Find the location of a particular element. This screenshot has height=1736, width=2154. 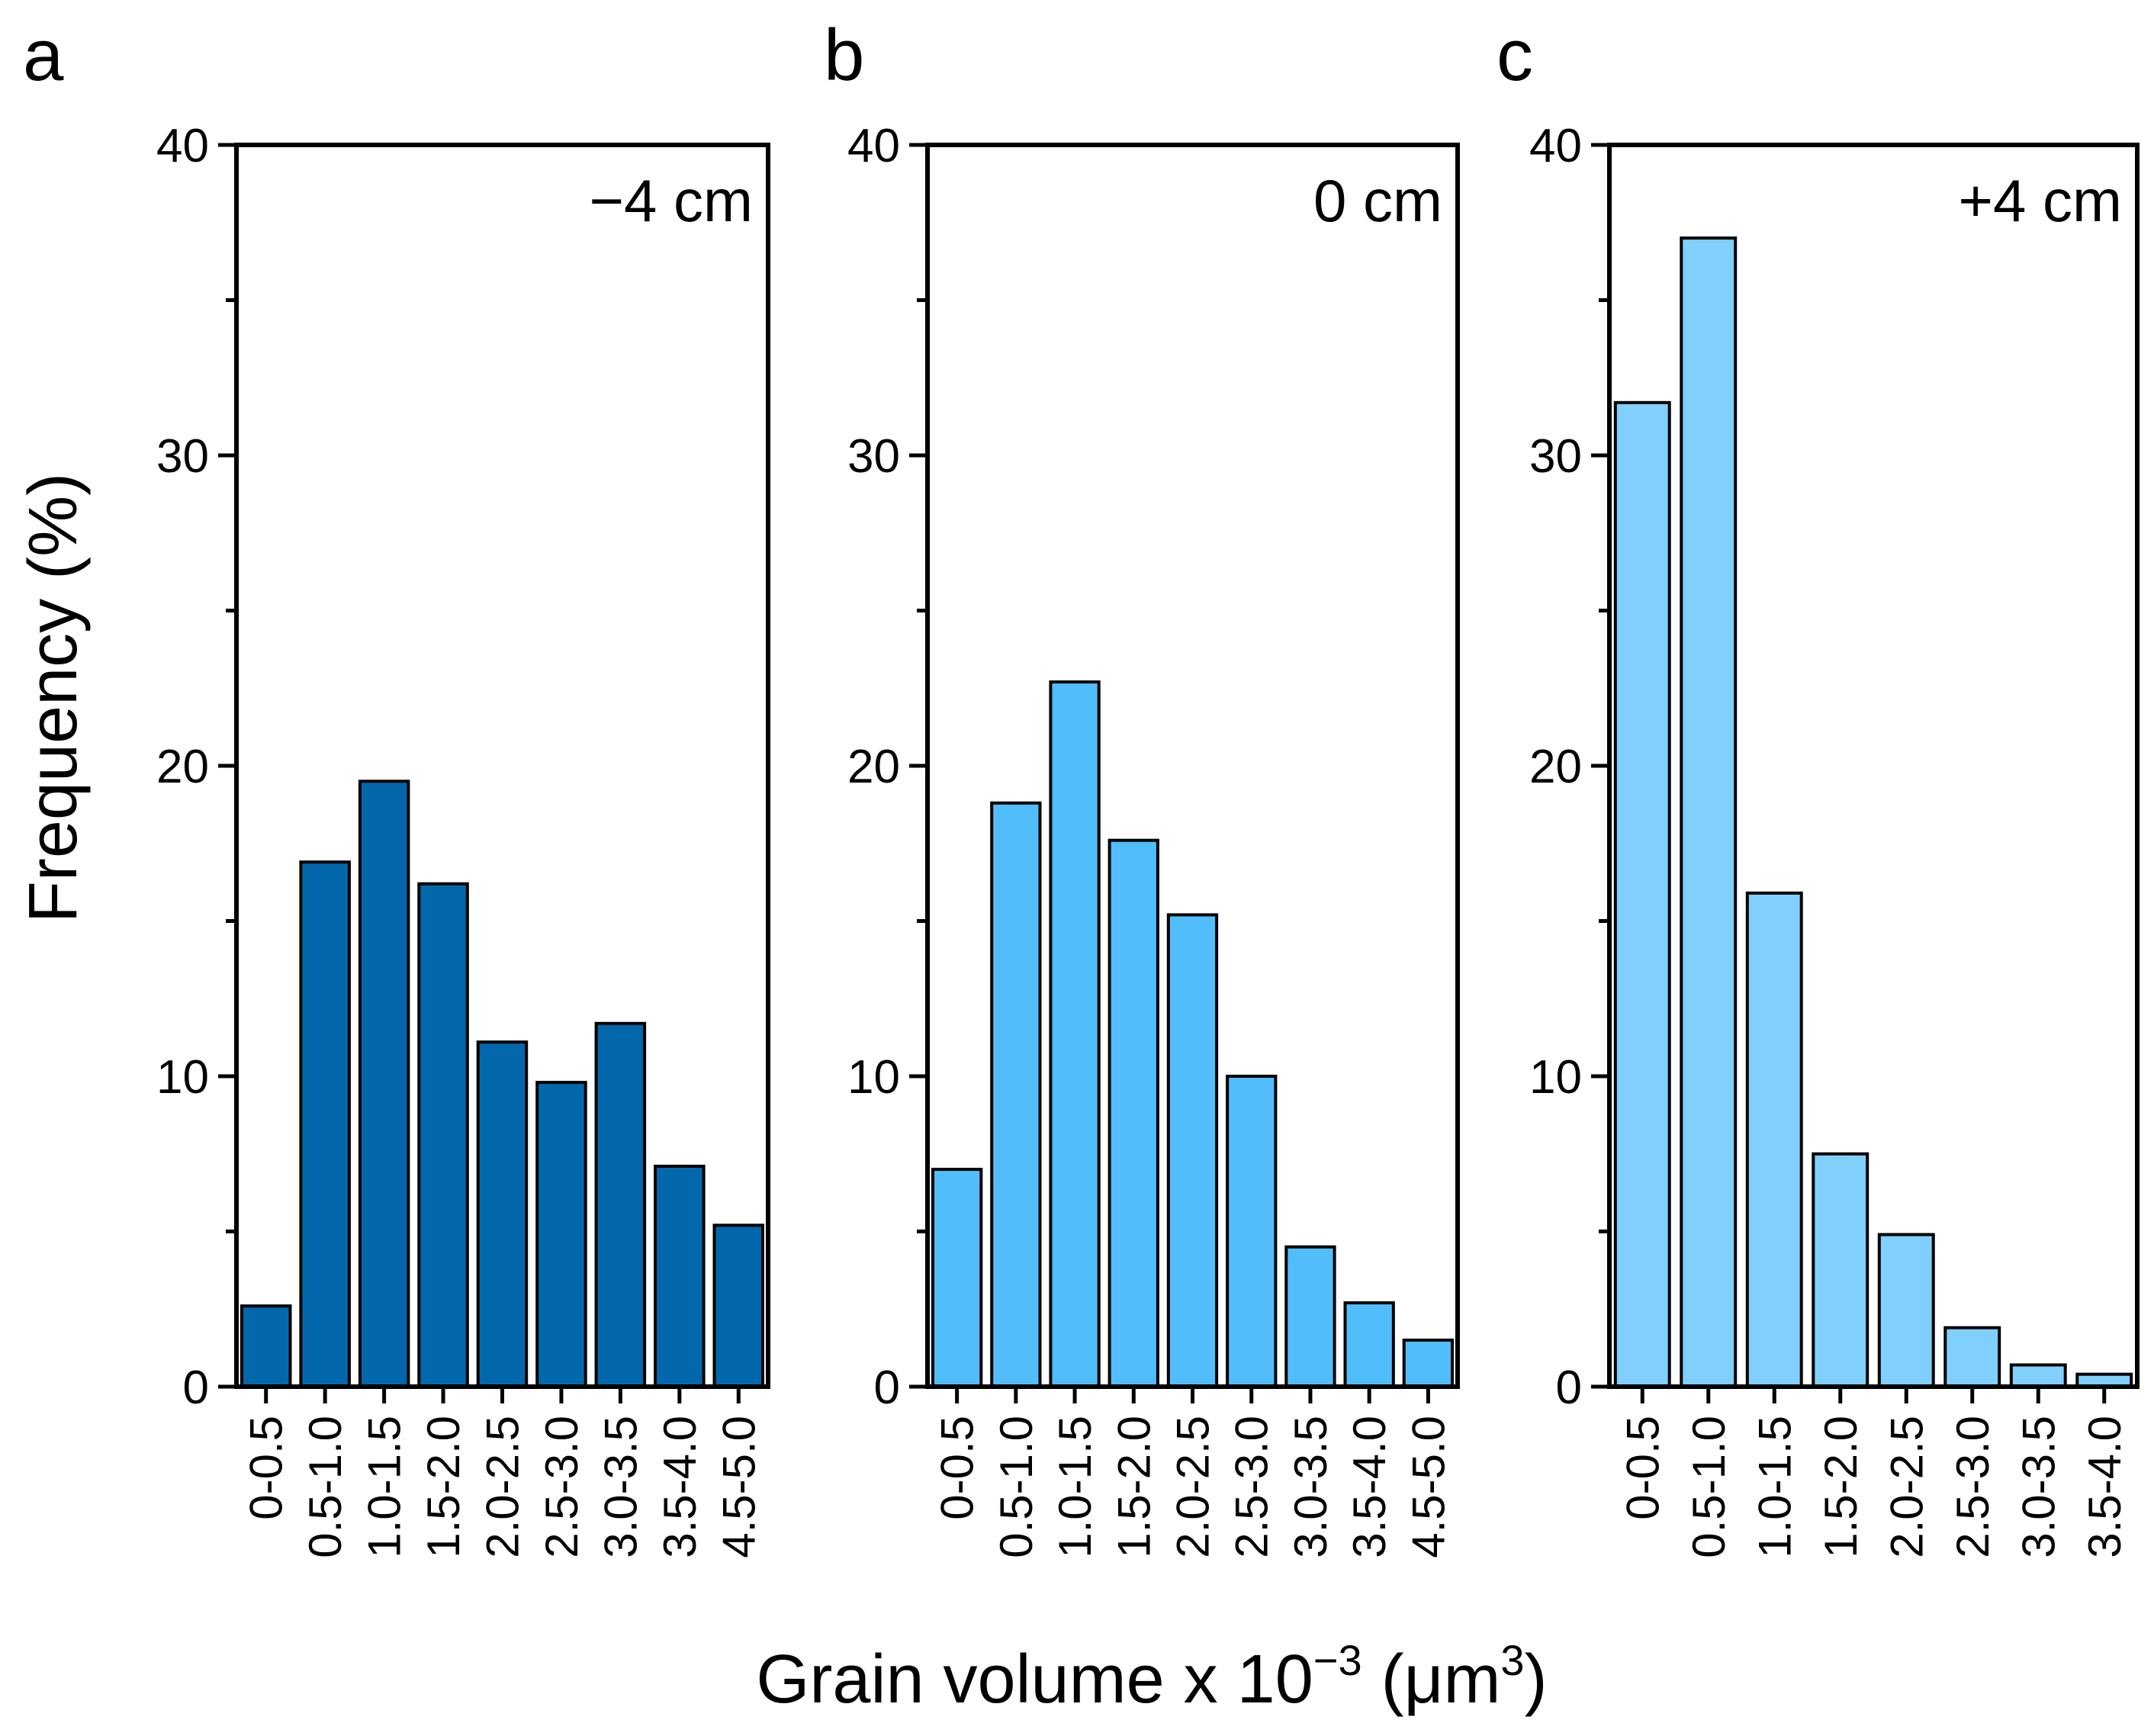

xtick-label-c-2: 1.0-1.5 is located at coordinates (1774, 1487).